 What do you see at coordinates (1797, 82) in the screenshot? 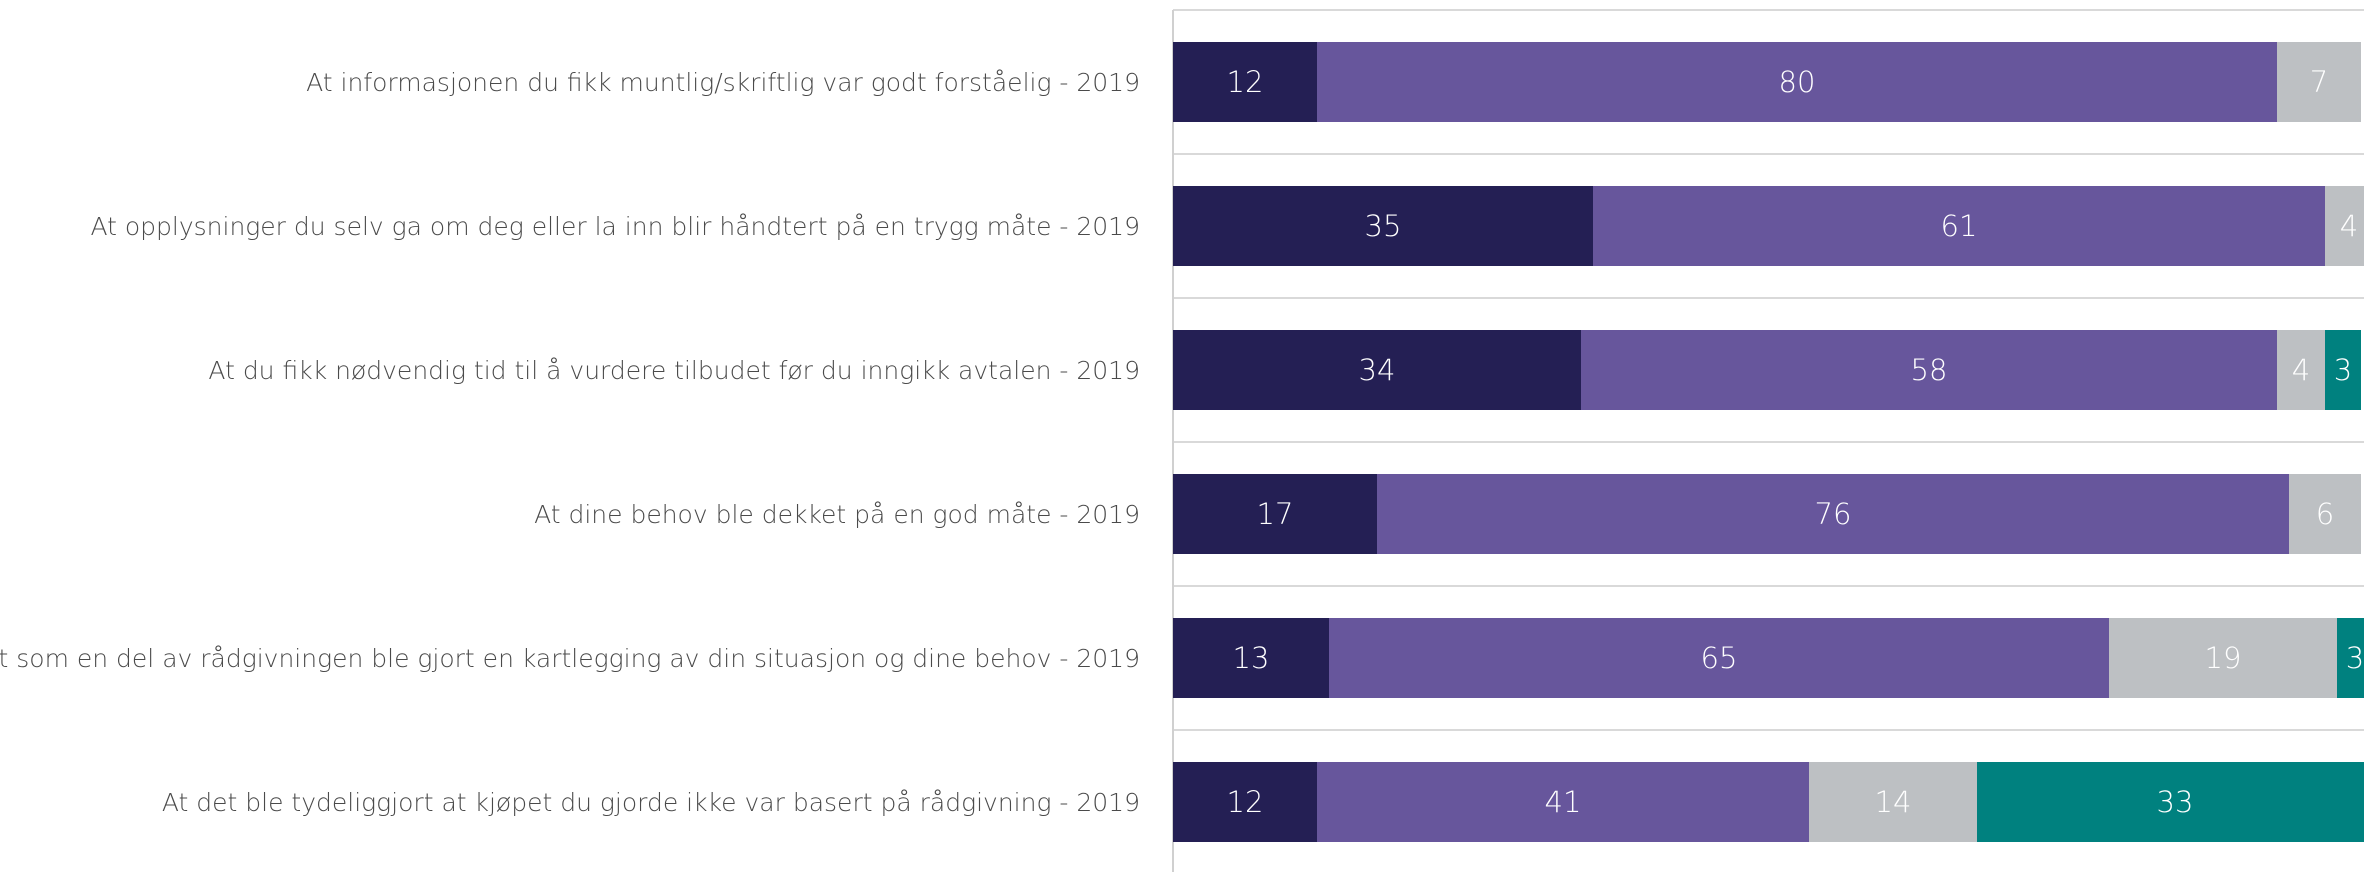
I see `data-label: 80` at bounding box center [1797, 82].